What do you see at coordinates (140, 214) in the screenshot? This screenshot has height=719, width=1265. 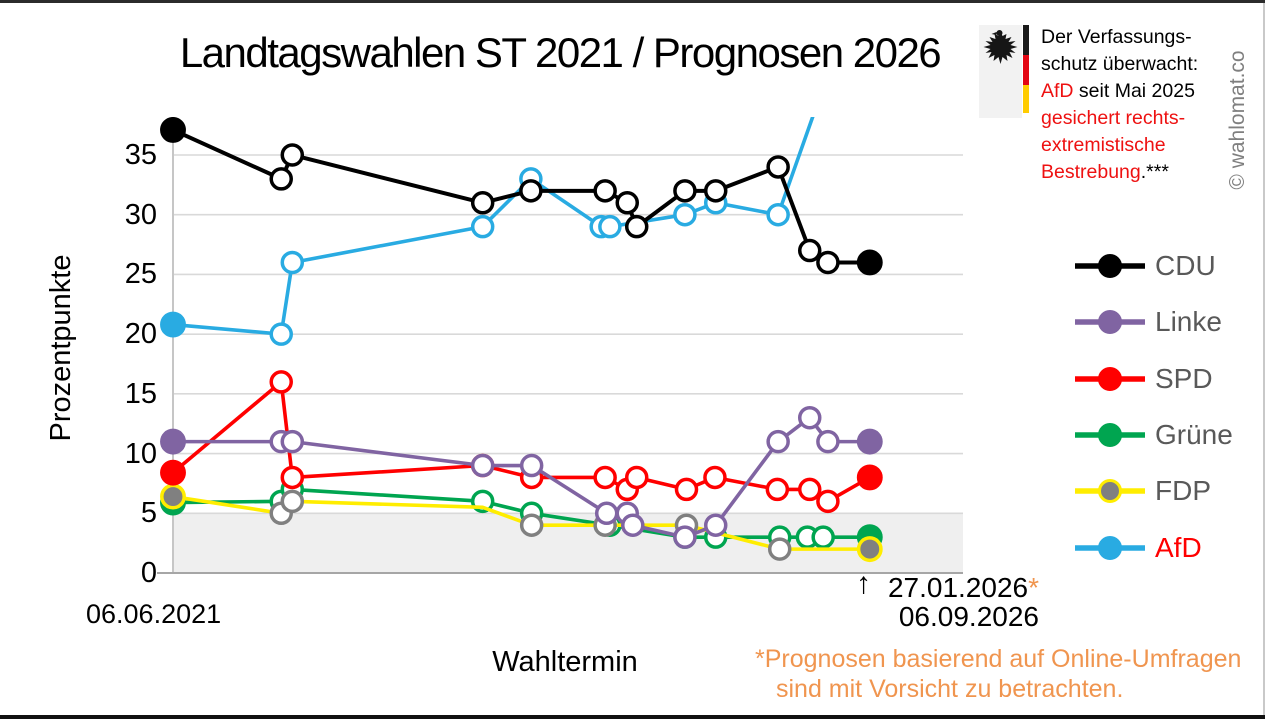 I see `y-tick-label-30: 30` at bounding box center [140, 214].